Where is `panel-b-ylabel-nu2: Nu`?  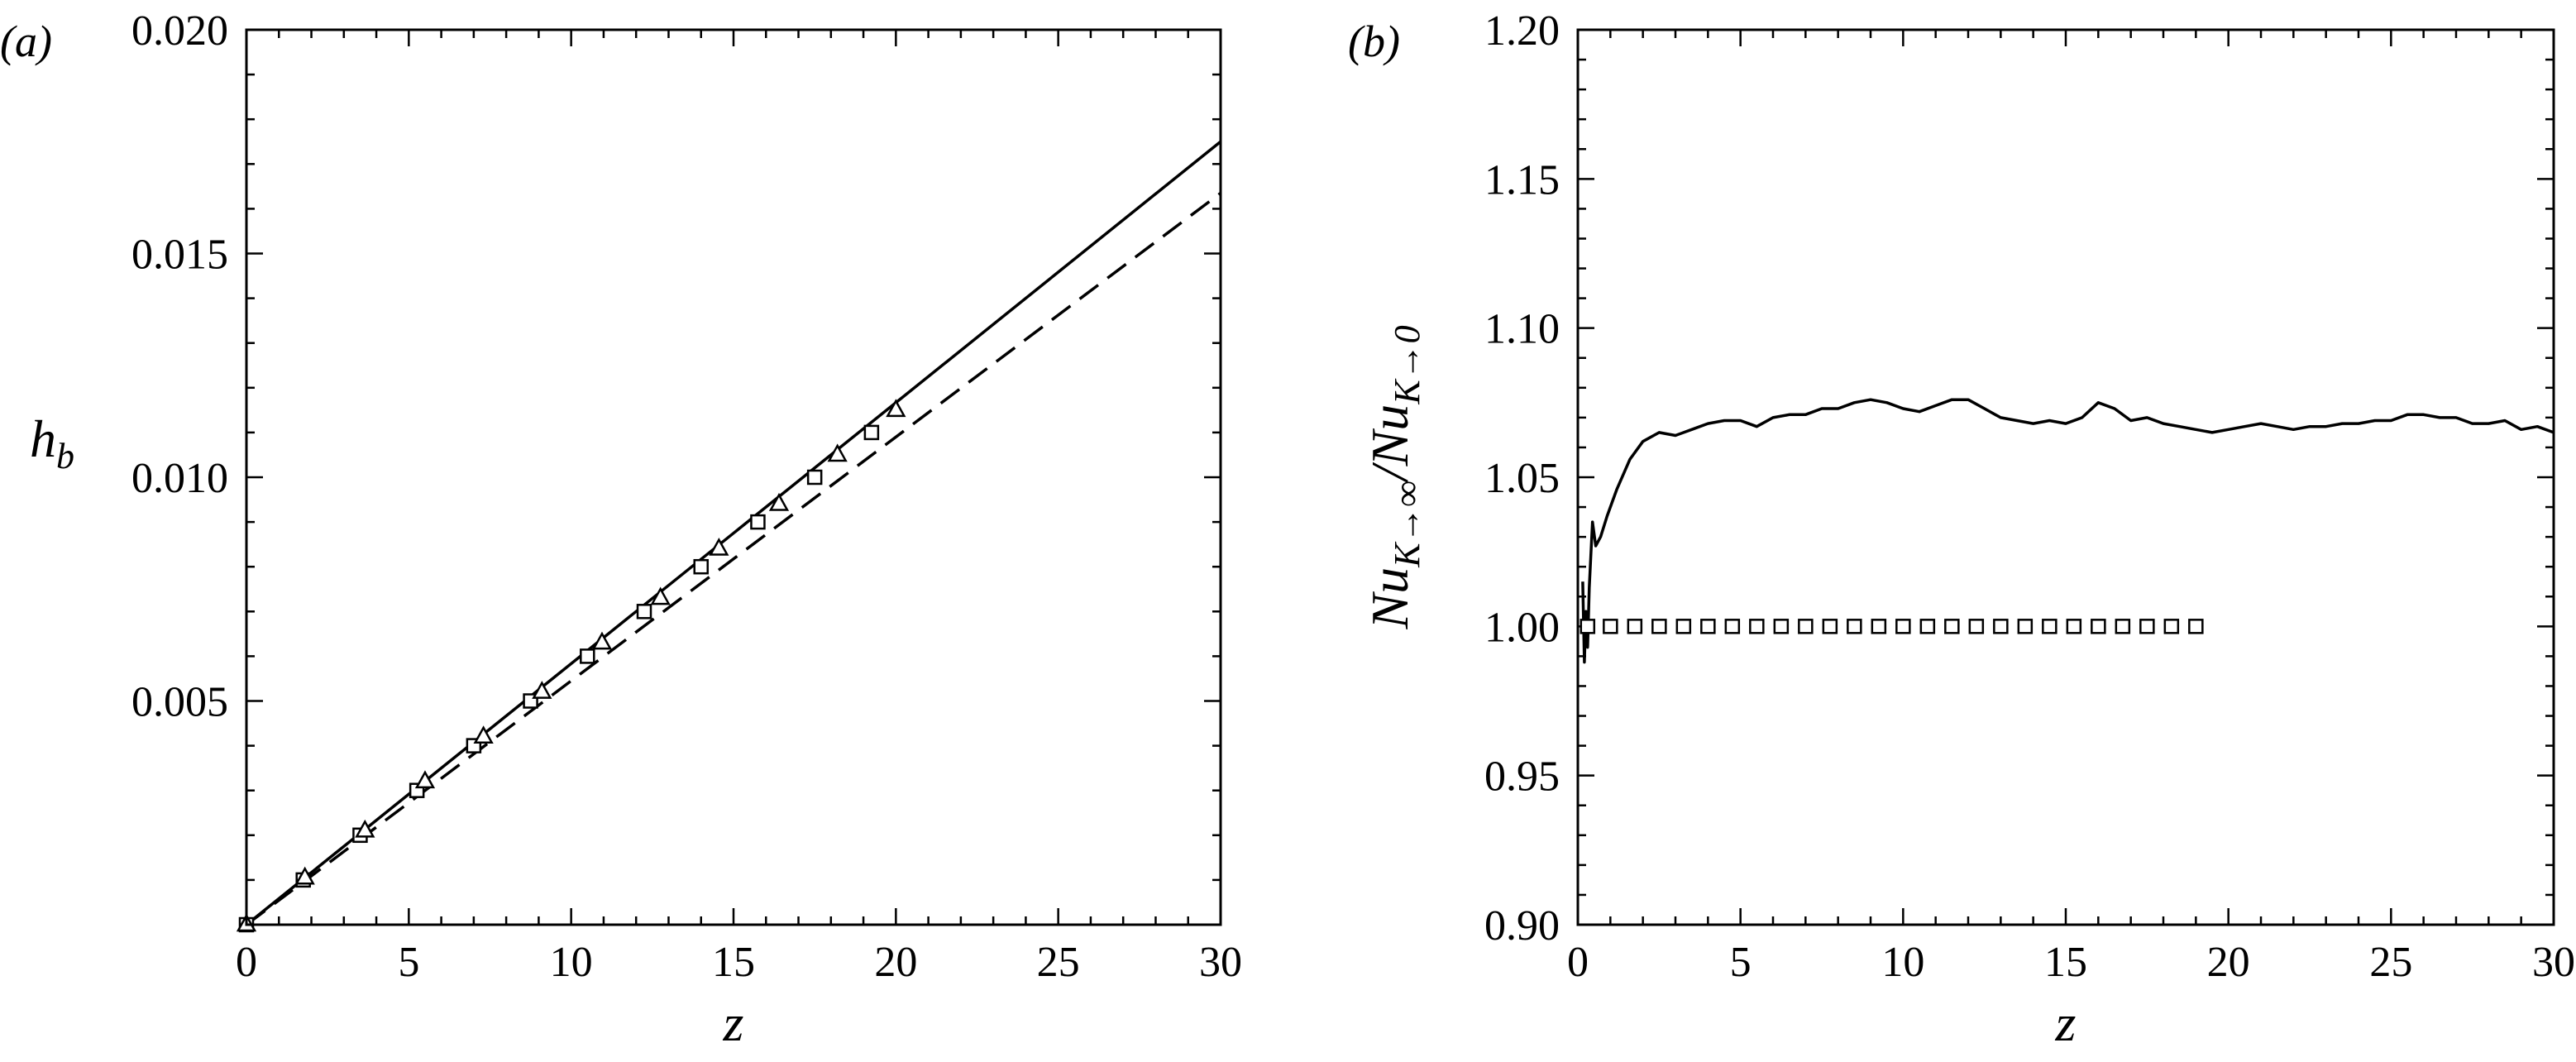 panel-b-ylabel-nu2: Nu is located at coordinates (1389, 435).